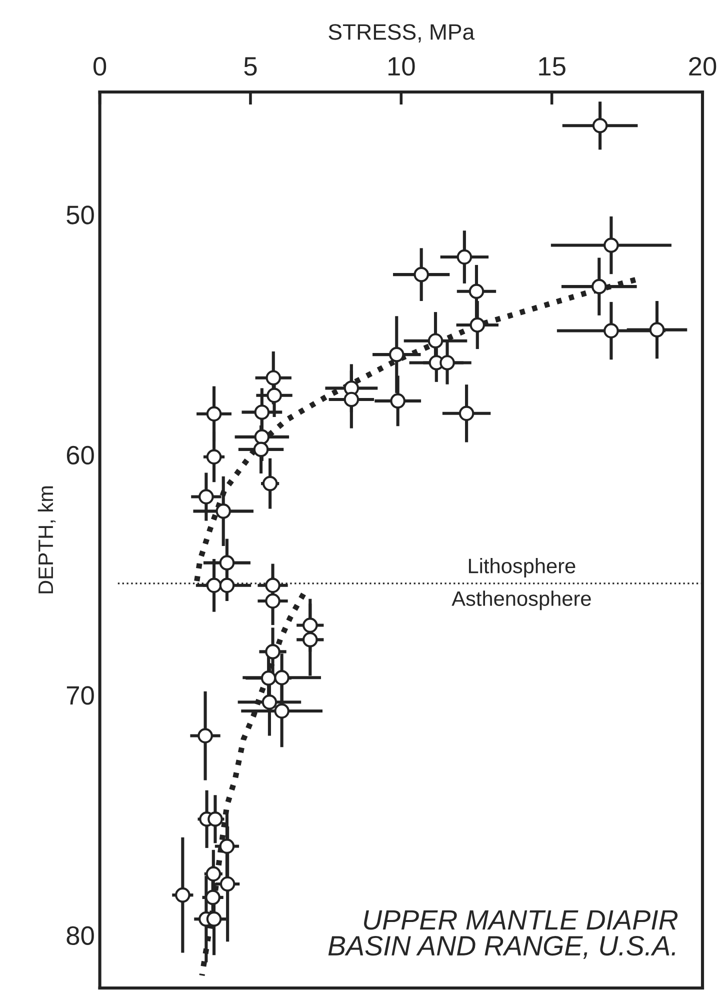 This screenshot has height=990, width=721. What do you see at coordinates (99, 66) in the screenshot?
I see `x-tick-label: 0` at bounding box center [99, 66].